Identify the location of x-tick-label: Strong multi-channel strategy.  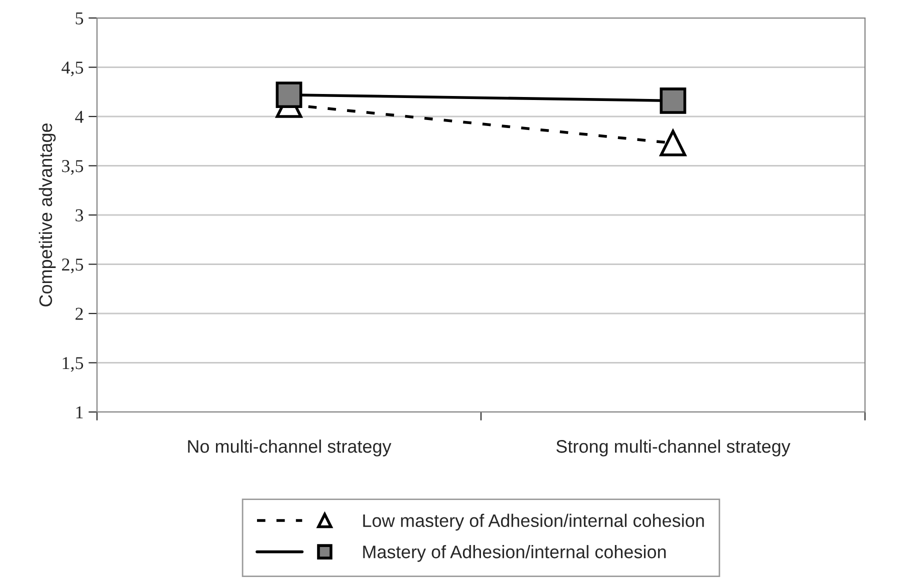
(673, 448).